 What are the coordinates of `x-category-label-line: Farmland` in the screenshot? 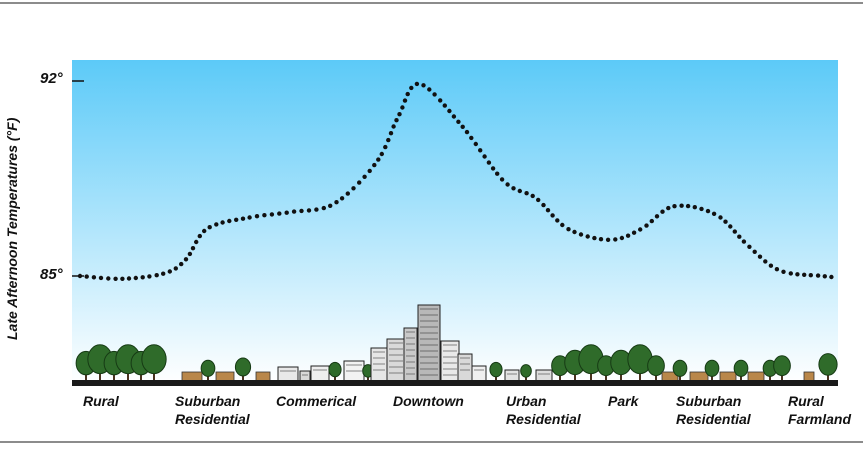 It's located at (820, 419).